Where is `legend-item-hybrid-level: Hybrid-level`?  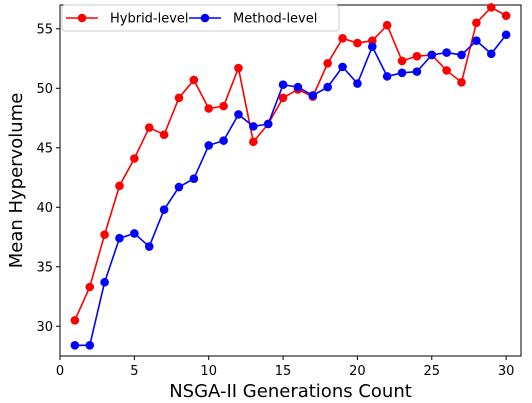
legend-item-hybrid-level: Hybrid-level is located at coordinates (127, 19).